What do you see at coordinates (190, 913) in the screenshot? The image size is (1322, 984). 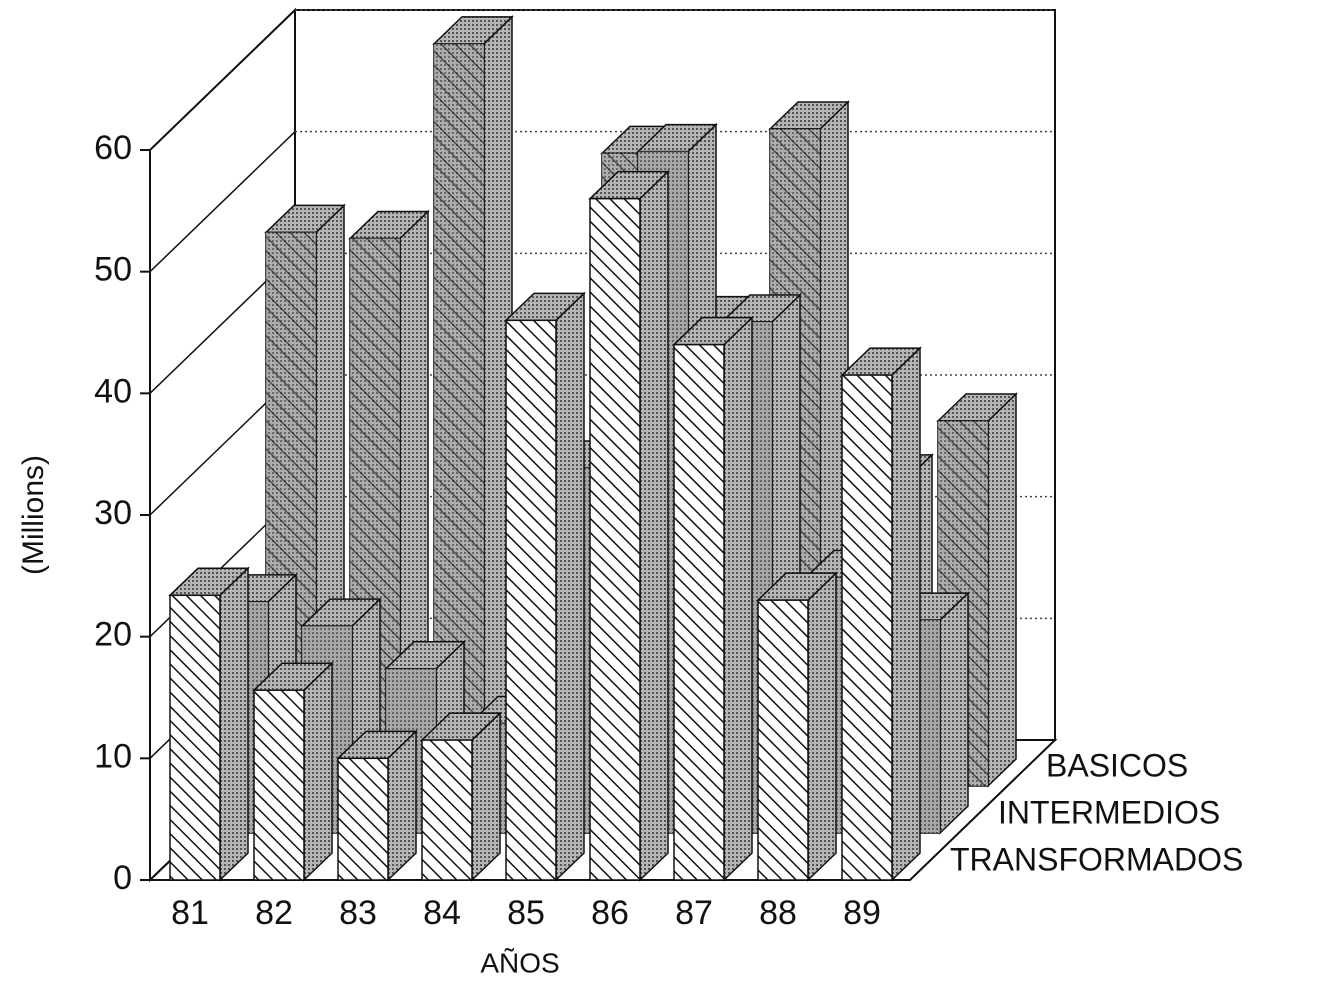 I see `x-tick-label: 81` at bounding box center [190, 913].